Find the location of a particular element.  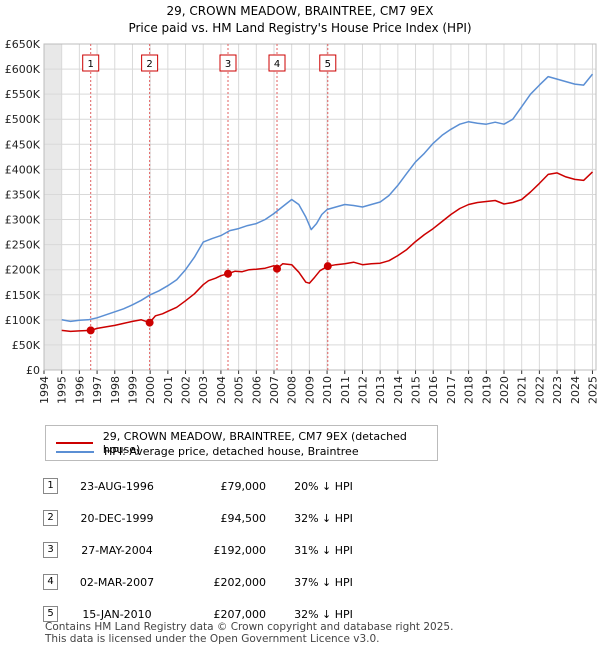

sale-price: £79,000 is located at coordinates (243, 486).